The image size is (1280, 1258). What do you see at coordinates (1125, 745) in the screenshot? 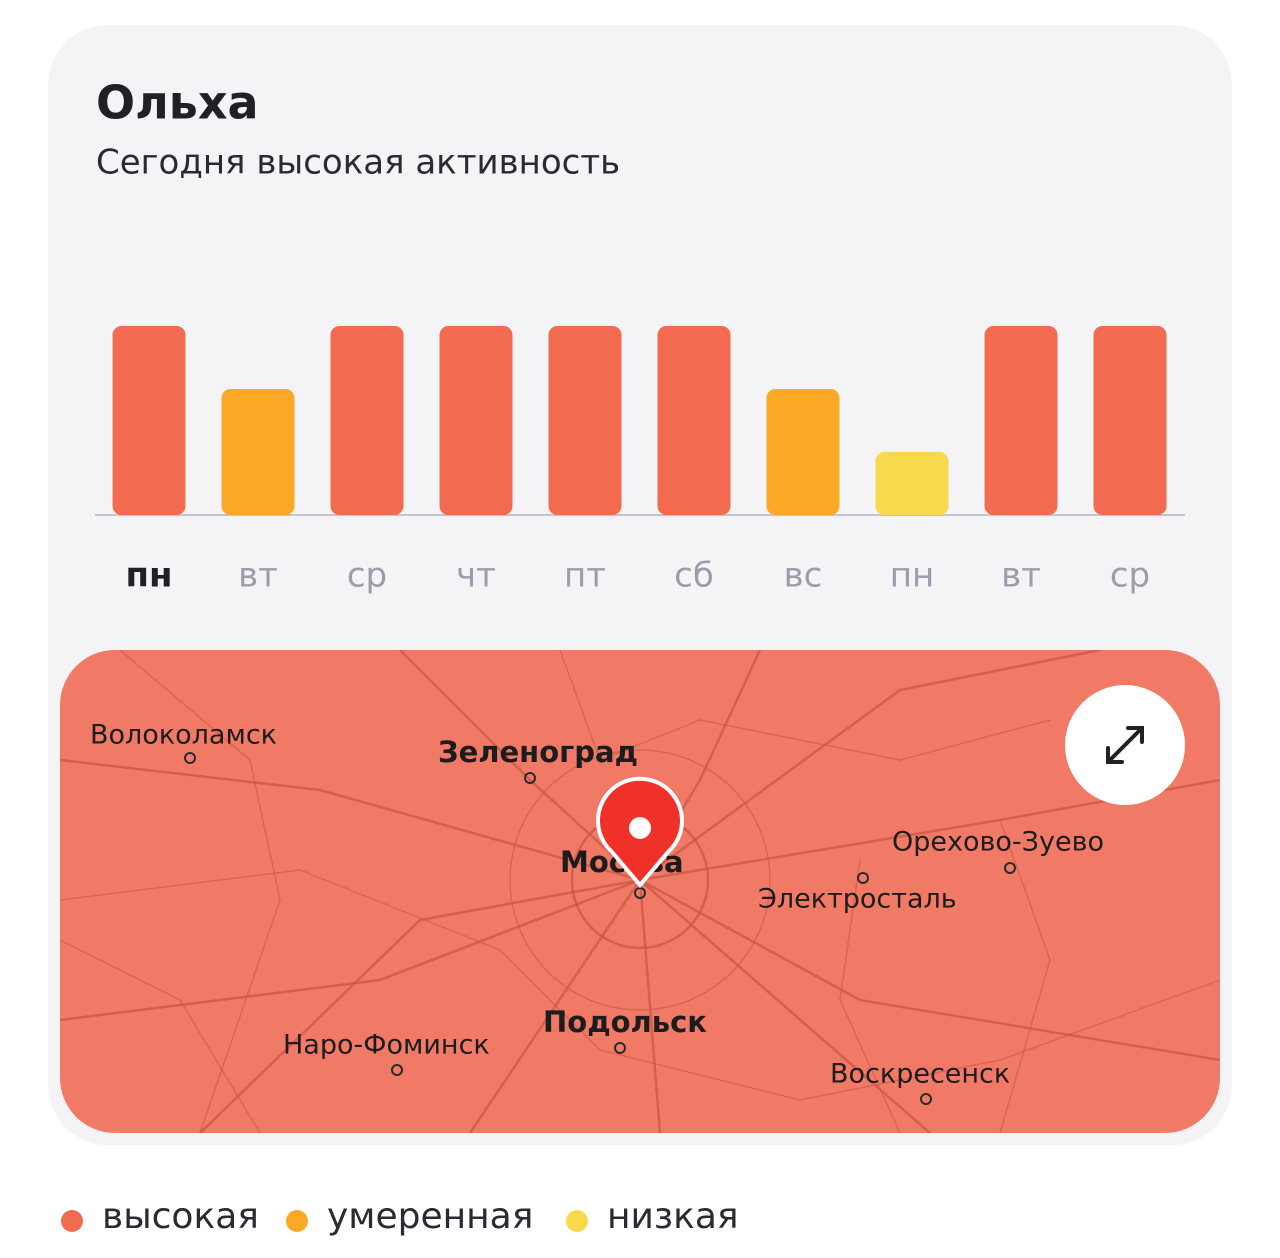
I see `expand-button` at bounding box center [1125, 745].